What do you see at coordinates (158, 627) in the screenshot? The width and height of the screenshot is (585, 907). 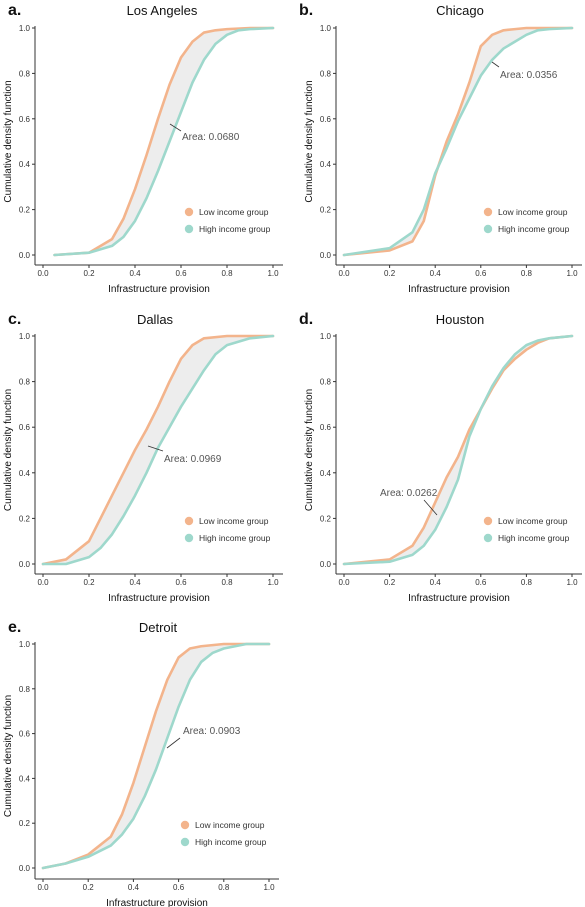 I see `panel-title: Detroit` at bounding box center [158, 627].